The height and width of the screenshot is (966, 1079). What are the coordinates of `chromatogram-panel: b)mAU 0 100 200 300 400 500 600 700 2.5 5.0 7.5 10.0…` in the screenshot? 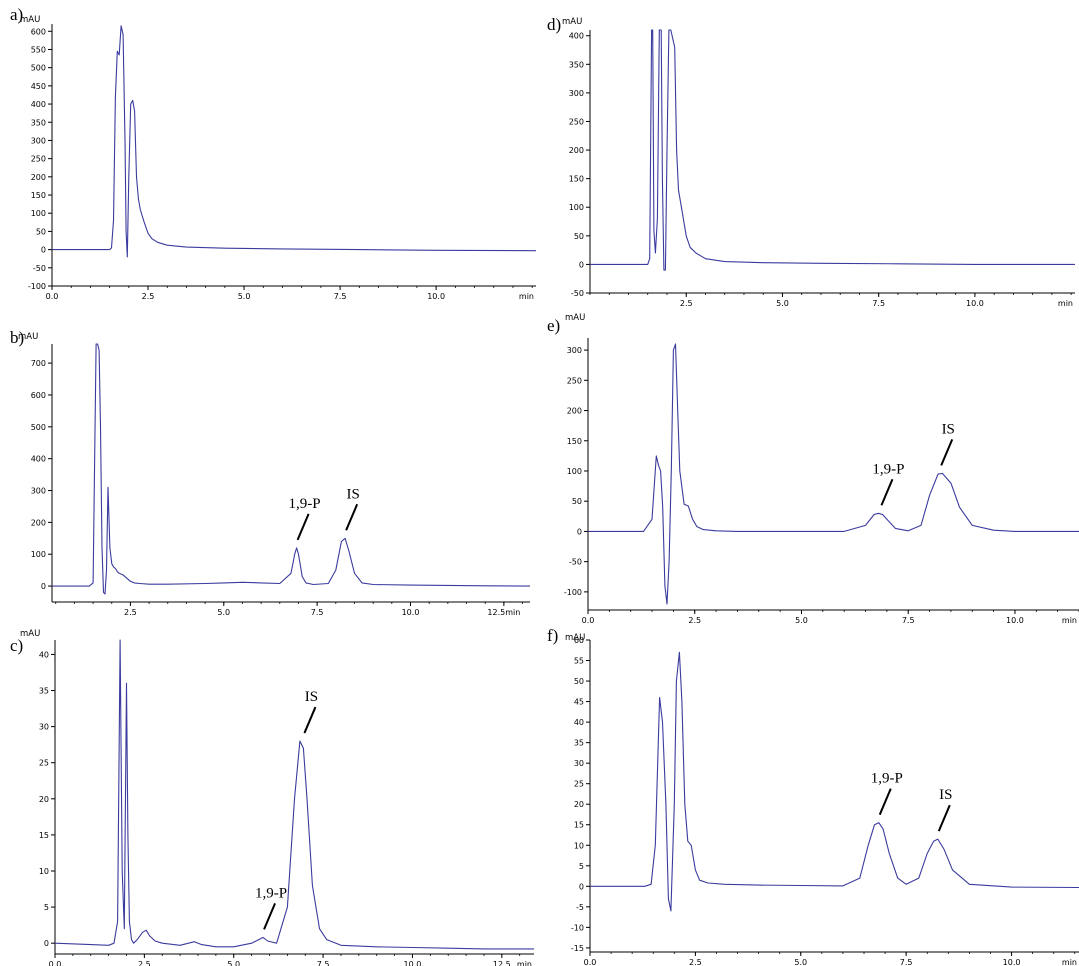 It's located at (270, 472).